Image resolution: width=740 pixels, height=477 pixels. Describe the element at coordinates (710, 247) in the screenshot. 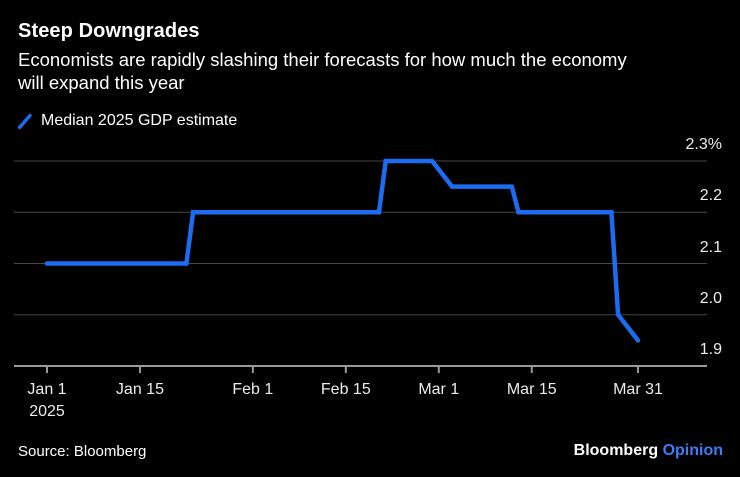

I see `y-axis-label: 2.1` at that location.